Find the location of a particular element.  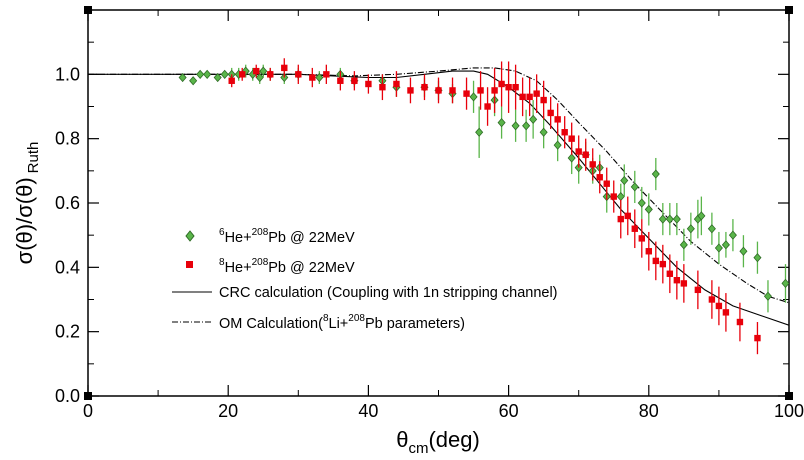

x-tick-label: 20 is located at coordinates (228, 411).